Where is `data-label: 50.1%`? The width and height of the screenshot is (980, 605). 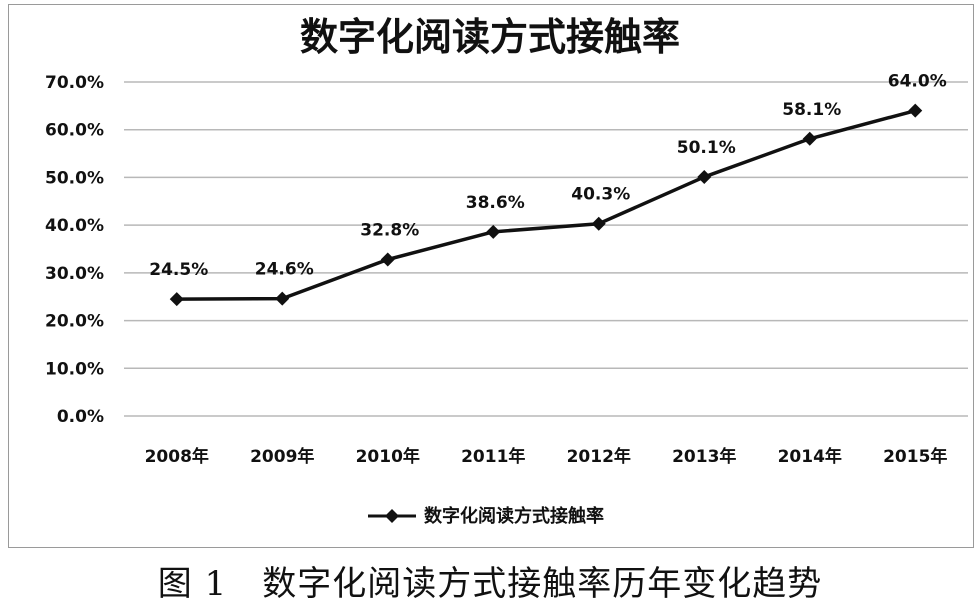
data-label: 50.1% is located at coordinates (706, 148).